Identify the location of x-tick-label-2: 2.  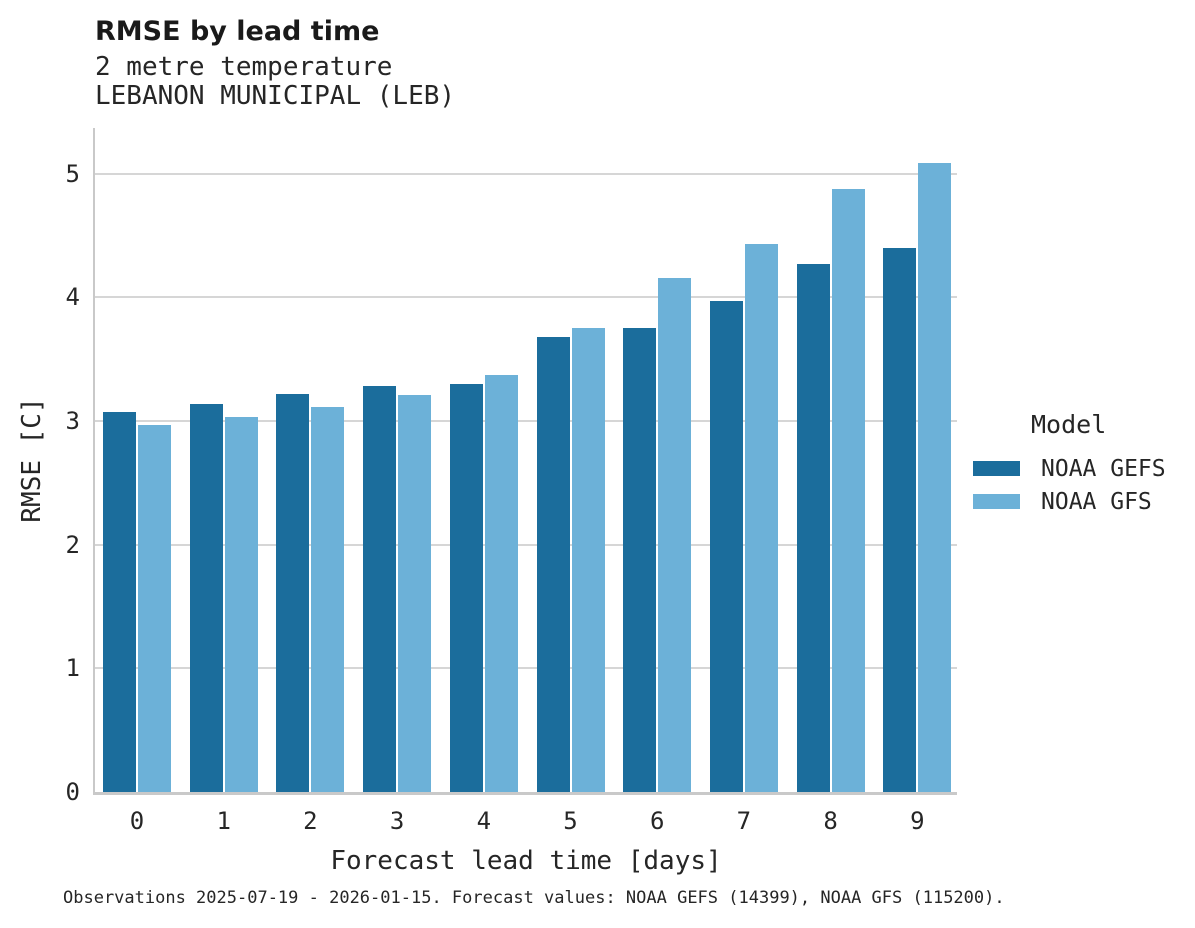
(310, 821).